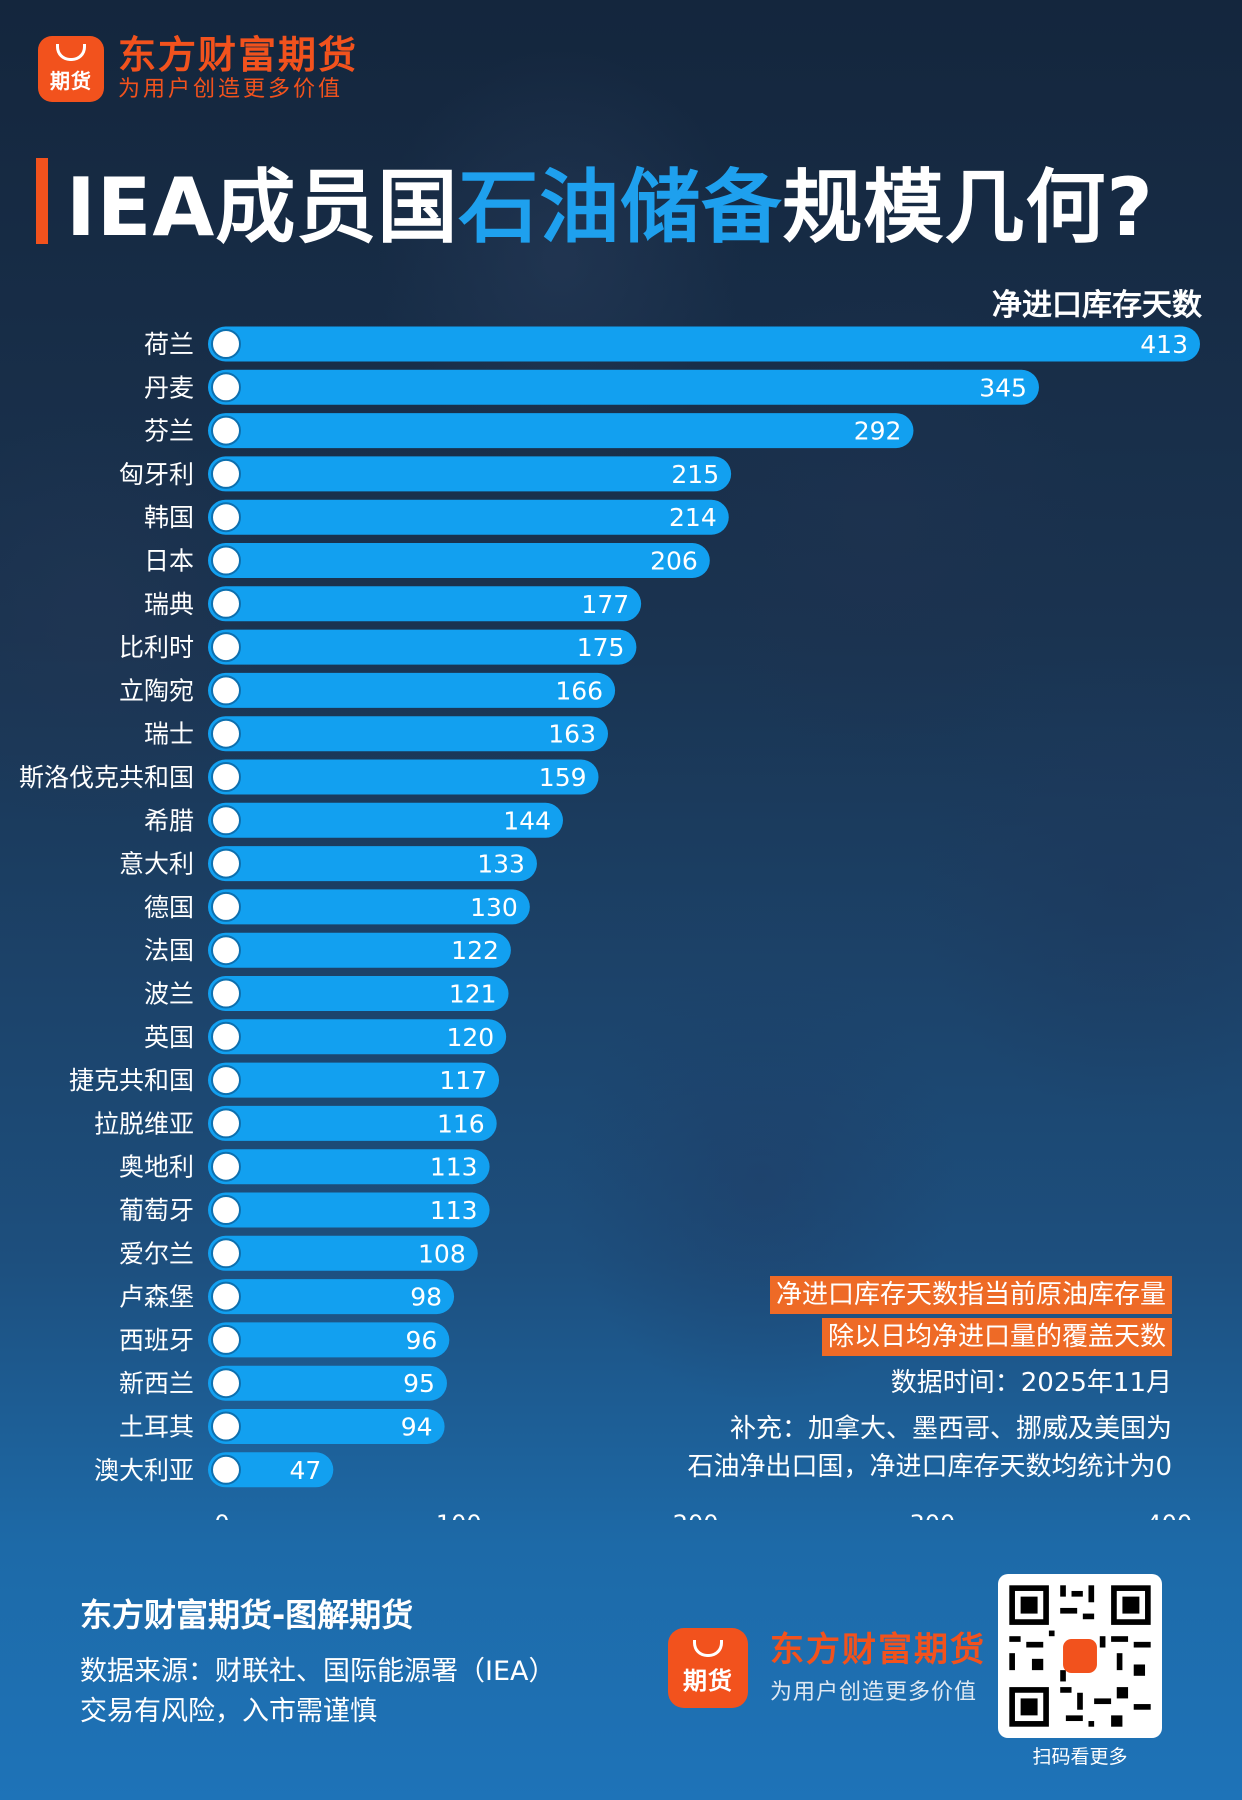 Image resolution: width=1242 pixels, height=1800 pixels. What do you see at coordinates (996, 1337) in the screenshot?
I see `definition-line-2: 除以日均净进口量的覆盖天数` at bounding box center [996, 1337].